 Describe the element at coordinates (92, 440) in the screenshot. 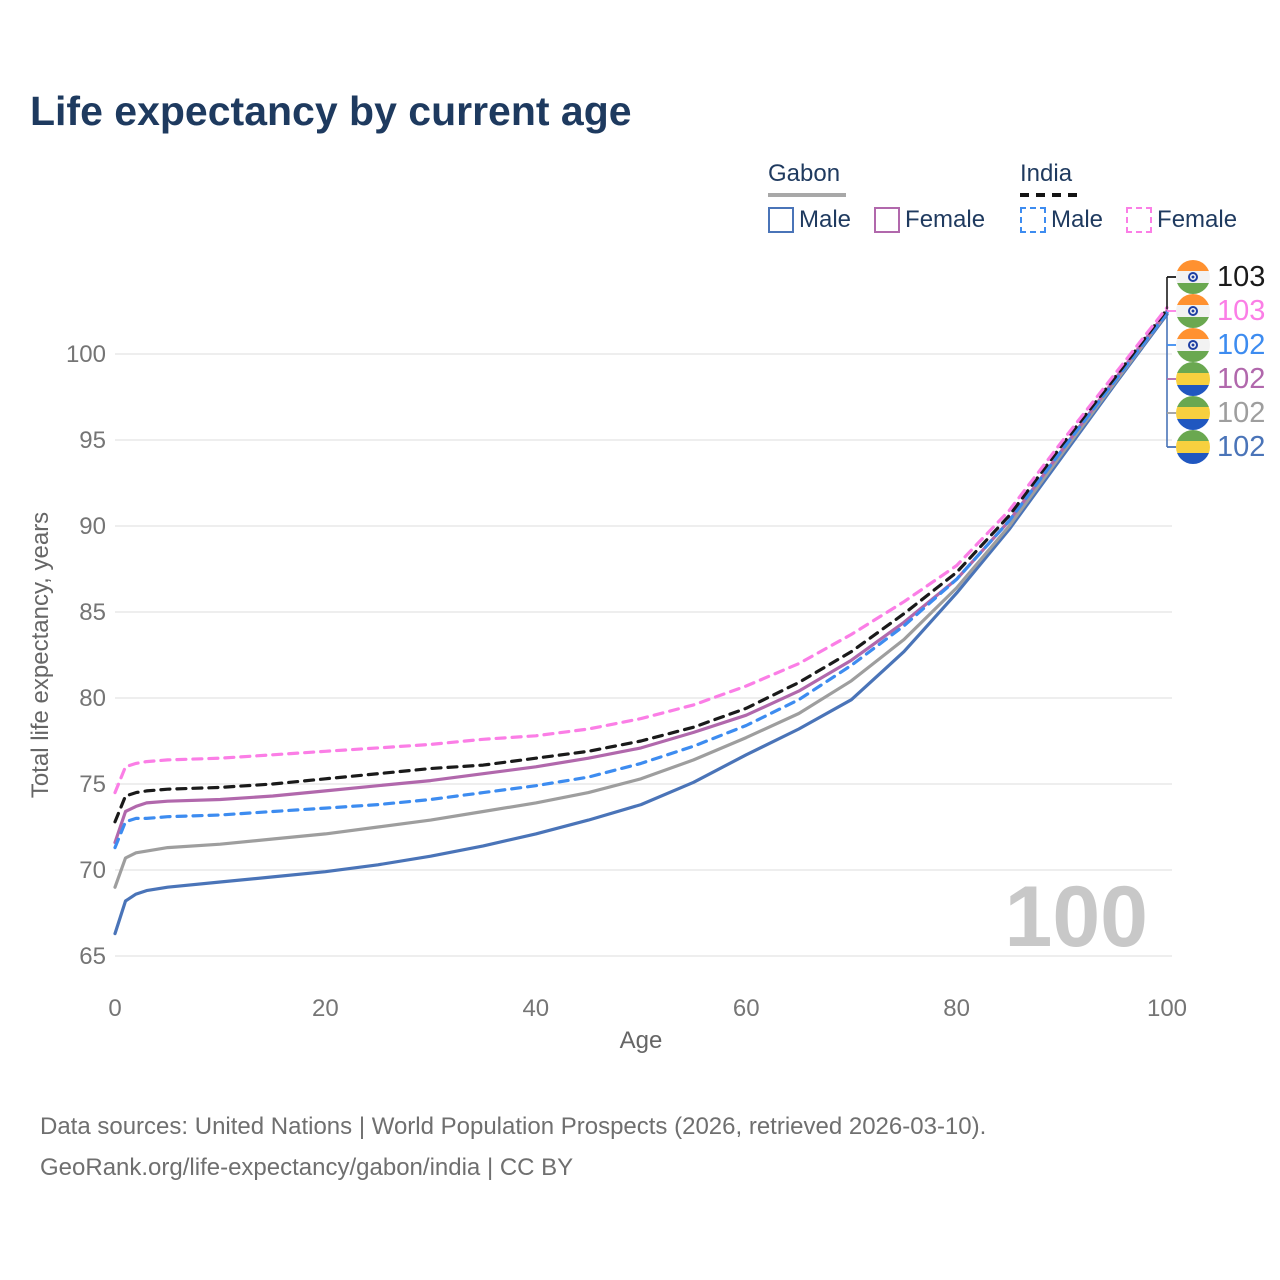

I see `y-tick-95: 95` at that location.